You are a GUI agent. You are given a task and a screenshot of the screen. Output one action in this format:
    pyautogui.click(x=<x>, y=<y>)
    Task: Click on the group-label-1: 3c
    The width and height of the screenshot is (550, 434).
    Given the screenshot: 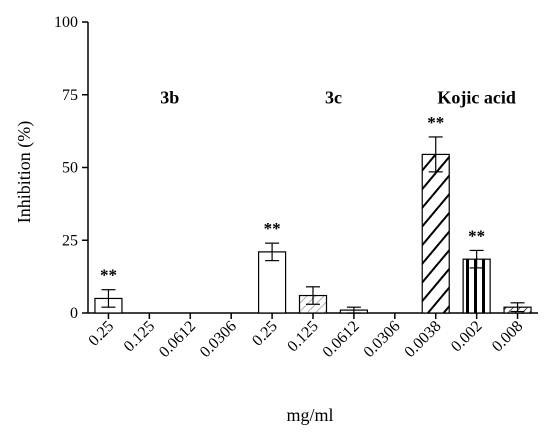 What is the action you would take?
    pyautogui.click(x=333, y=97)
    